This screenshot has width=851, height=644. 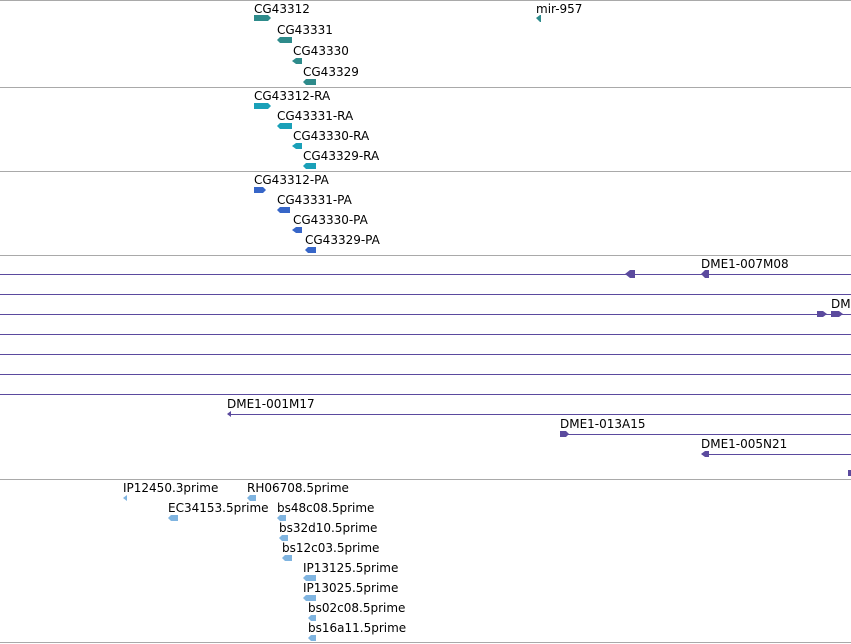 What do you see at coordinates (330, 220) in the screenshot?
I see `protein-label-cg43330-pa: CG43330-PA` at bounding box center [330, 220].